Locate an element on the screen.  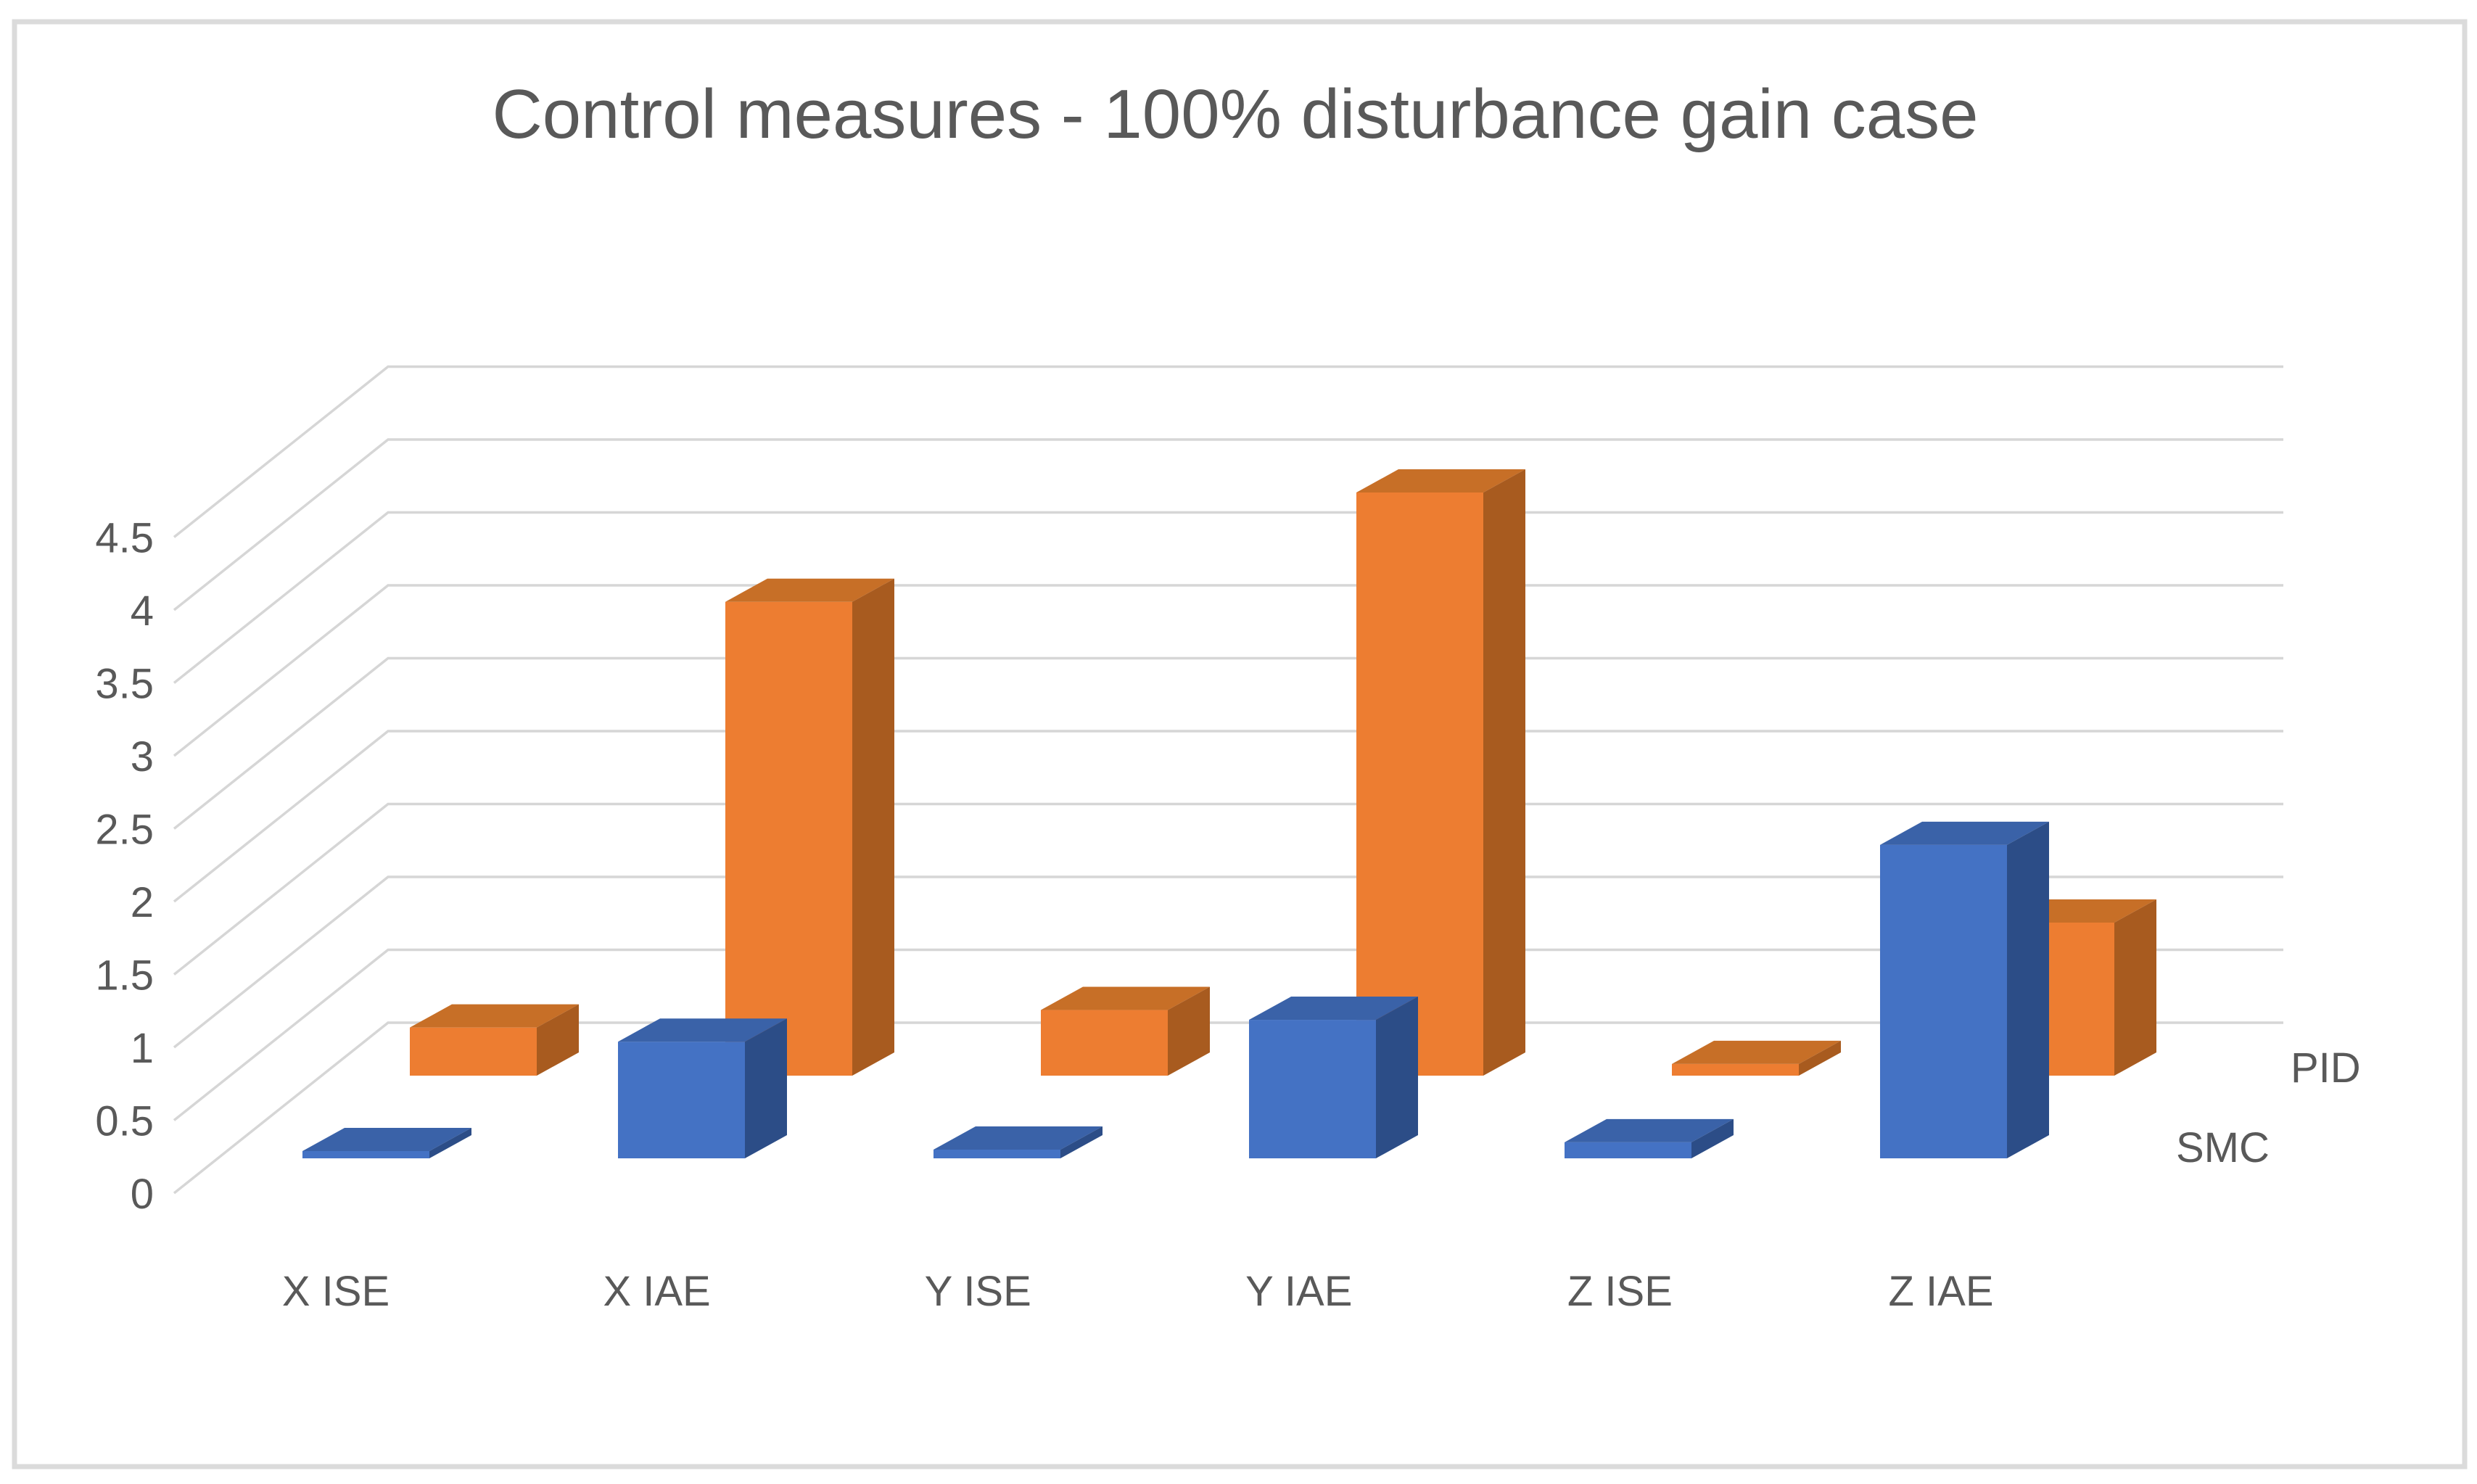
category-label: X ISE is located at coordinates (336, 1291).